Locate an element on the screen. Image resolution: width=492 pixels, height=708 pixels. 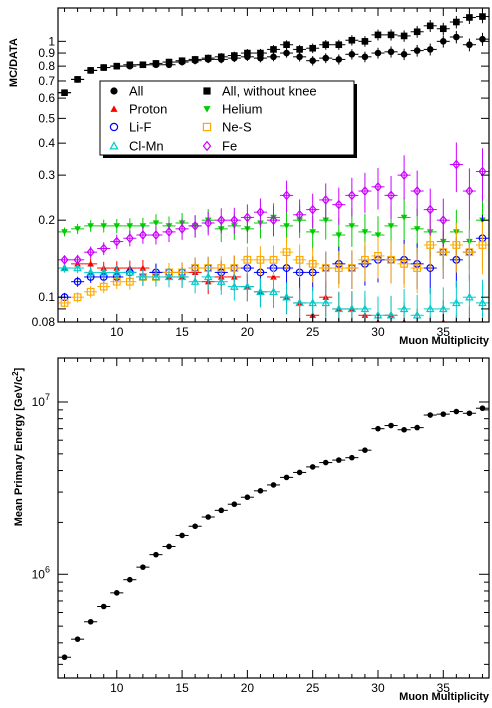
legend-entry-all-without-knee: All, without knee is located at coordinates (260, 91).